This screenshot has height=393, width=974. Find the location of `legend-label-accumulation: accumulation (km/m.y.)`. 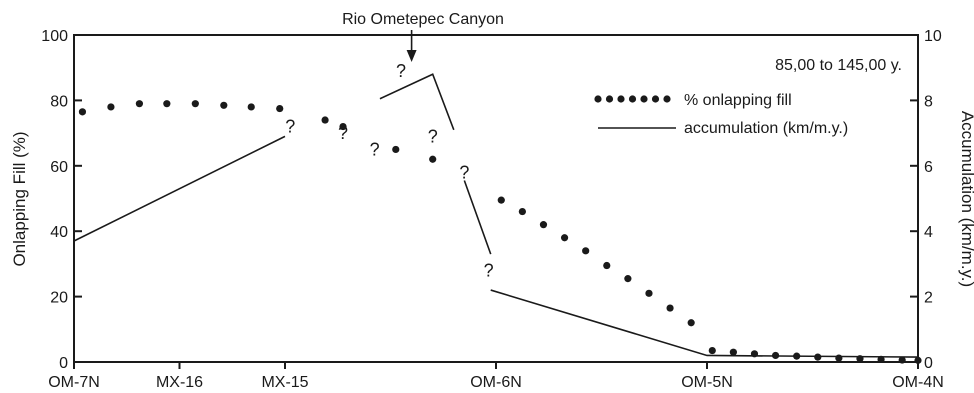

legend-label-accumulation: accumulation (km/m.y.) is located at coordinates (766, 128).